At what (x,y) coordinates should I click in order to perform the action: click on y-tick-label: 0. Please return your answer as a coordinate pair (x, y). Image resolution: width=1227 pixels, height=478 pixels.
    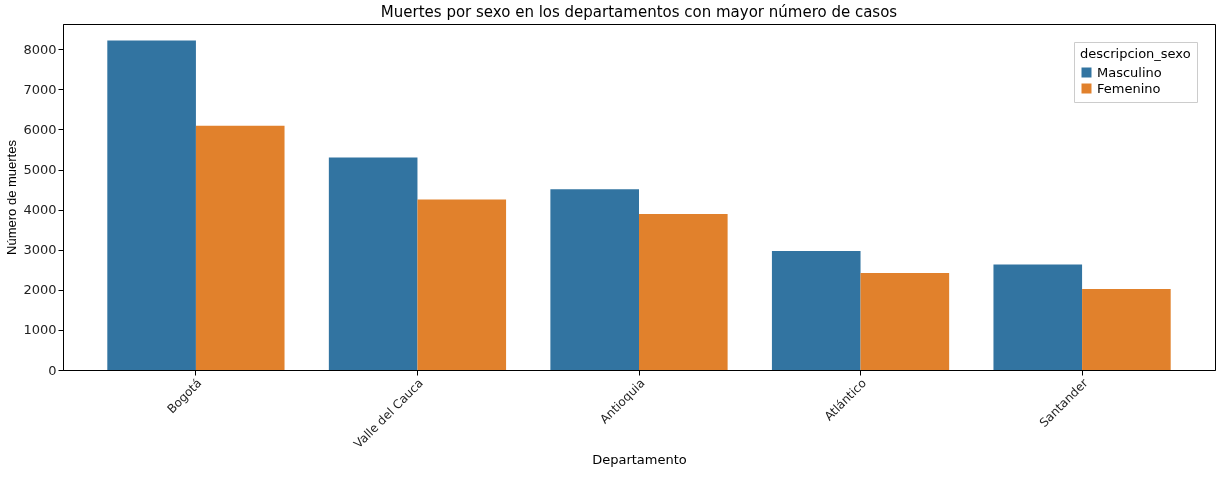
    Looking at the image, I should click on (52, 370).